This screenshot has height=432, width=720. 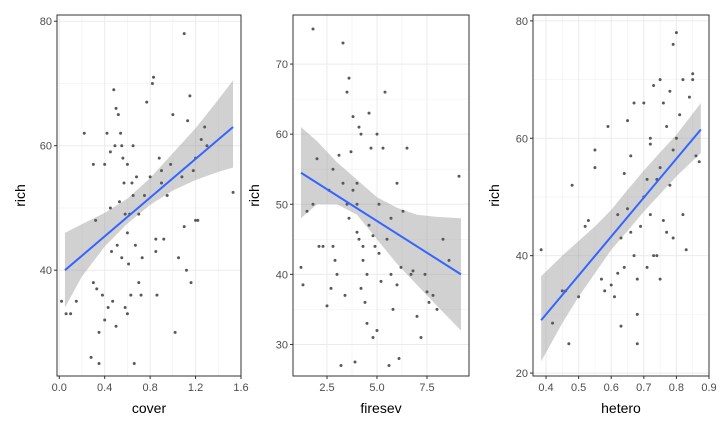 I want to click on x-axis-title: firesev, so click(x=380, y=408).